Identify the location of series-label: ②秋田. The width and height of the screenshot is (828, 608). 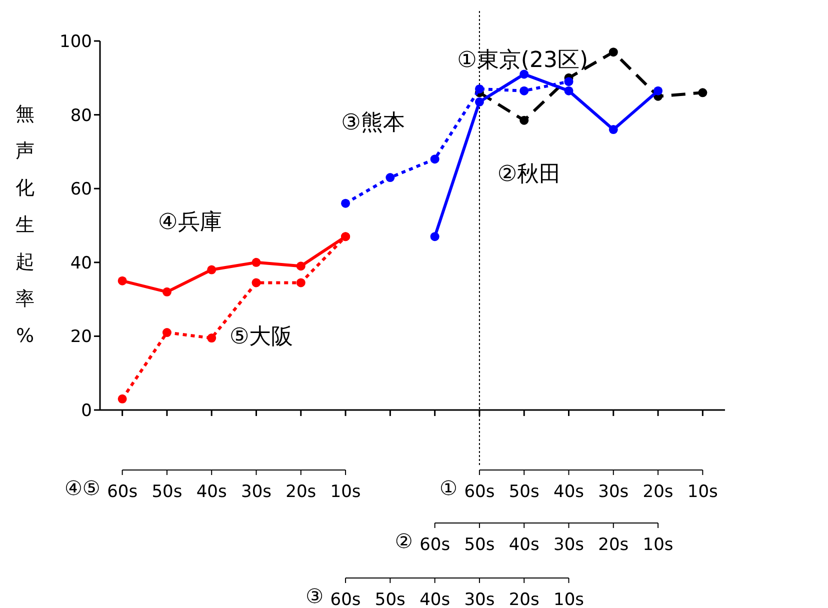
(529, 175).